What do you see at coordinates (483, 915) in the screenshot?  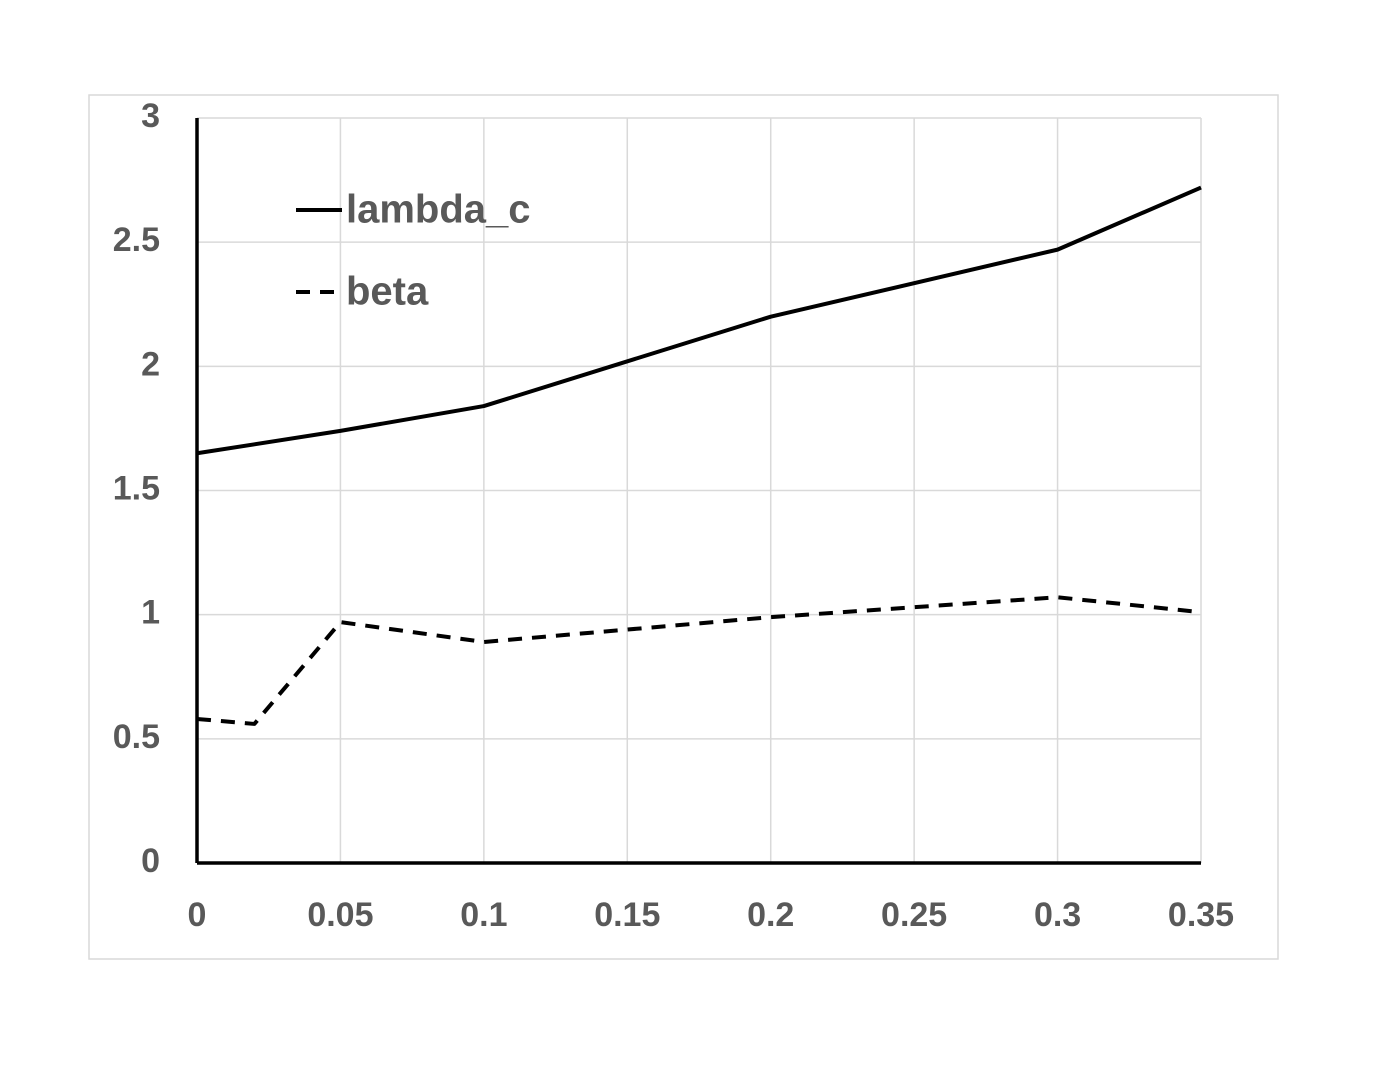 I see `x-tick-label: 0.1` at bounding box center [483, 915].